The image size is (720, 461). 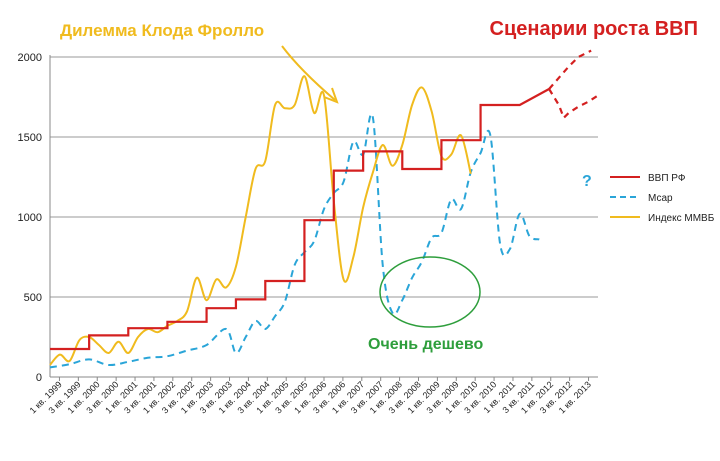 What do you see at coordinates (681, 218) in the screenshot?
I see `legend-label-mmvb: Индекс ММВБ` at bounding box center [681, 218].